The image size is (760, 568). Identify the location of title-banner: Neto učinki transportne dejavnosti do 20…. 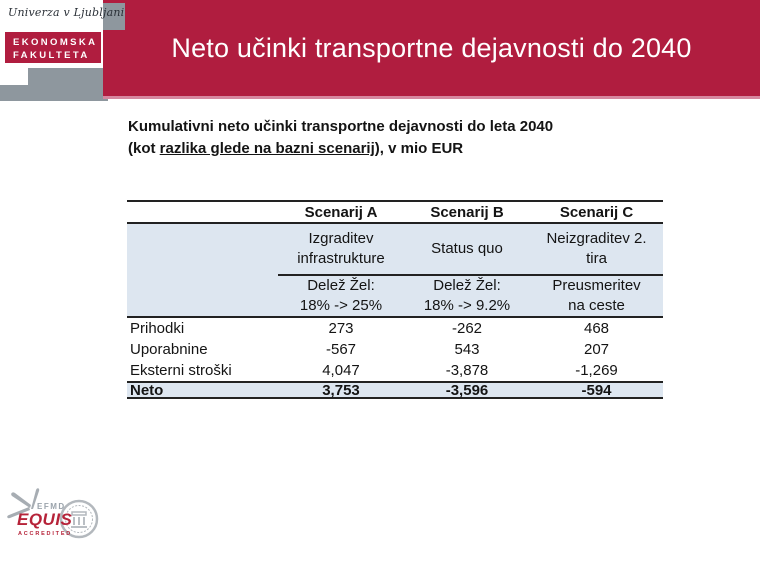
(431, 48).